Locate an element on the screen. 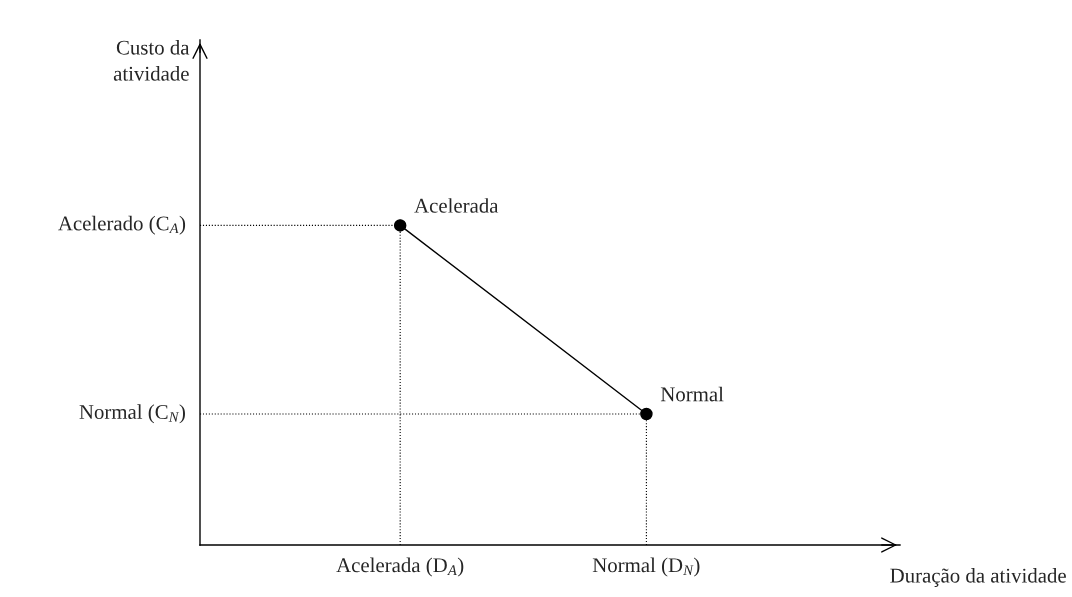 Image resolution: width=1072 pixels, height=597 pixels. ref-line-label: Normal (C$_{N}$) is located at coordinates (132, 414).